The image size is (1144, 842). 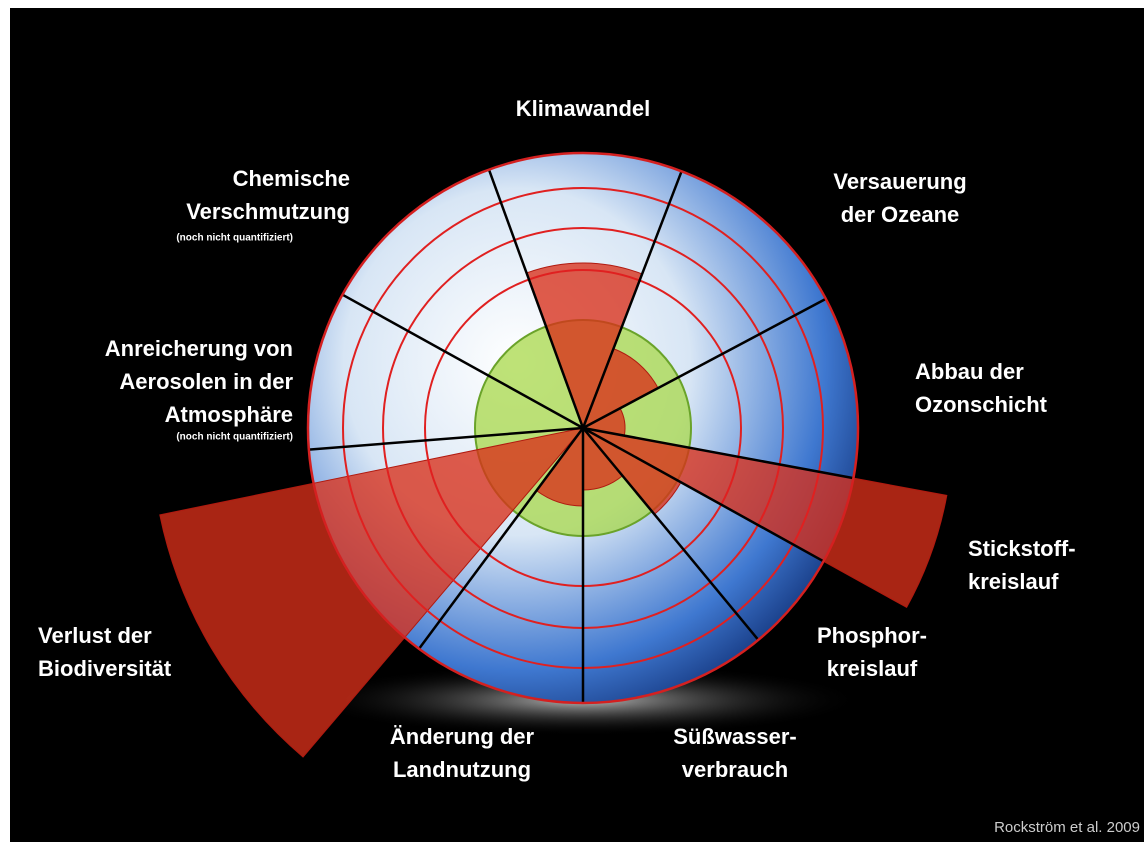 What do you see at coordinates (872, 635) in the screenshot?
I see `node-label: Phosphor-` at bounding box center [872, 635].